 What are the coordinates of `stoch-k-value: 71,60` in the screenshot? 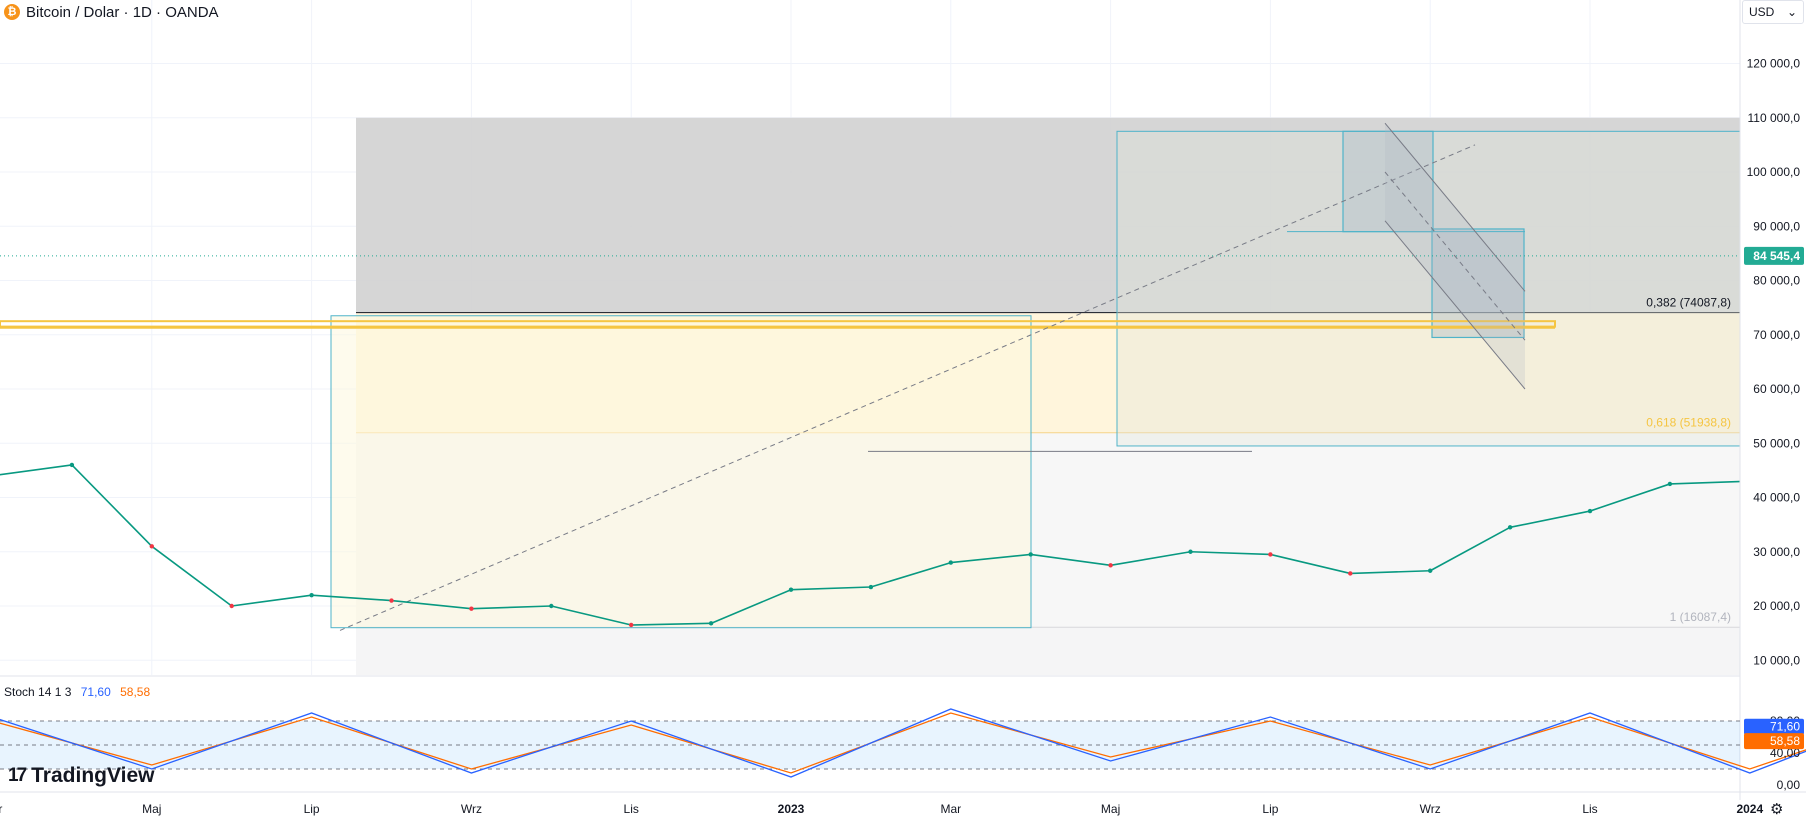 It's located at (95, 692).